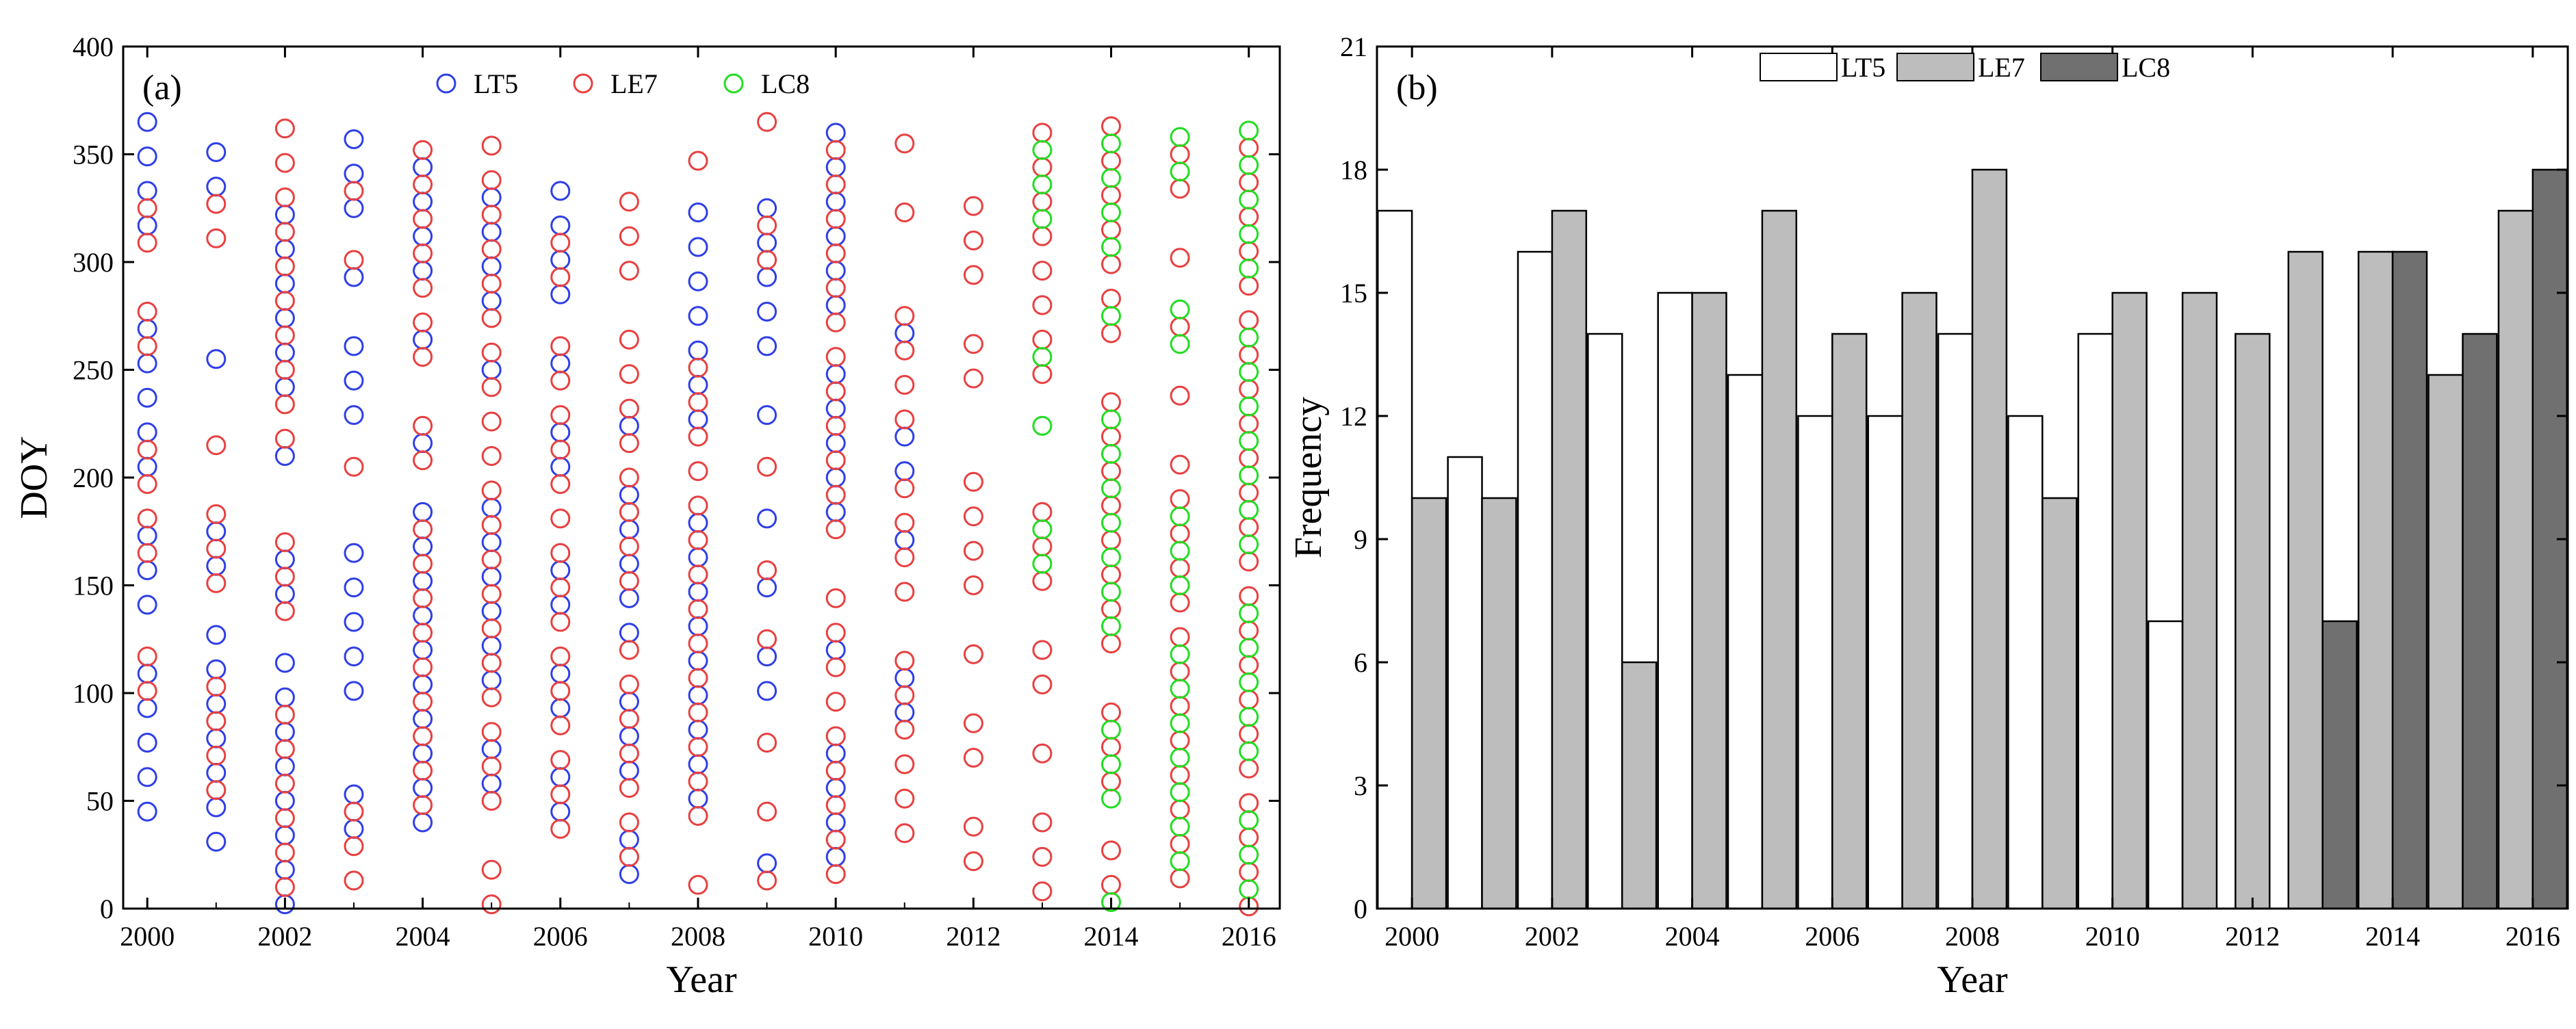 This screenshot has height=1029, width=2576. I want to click on y-tick-label: 15, so click(1353, 293).